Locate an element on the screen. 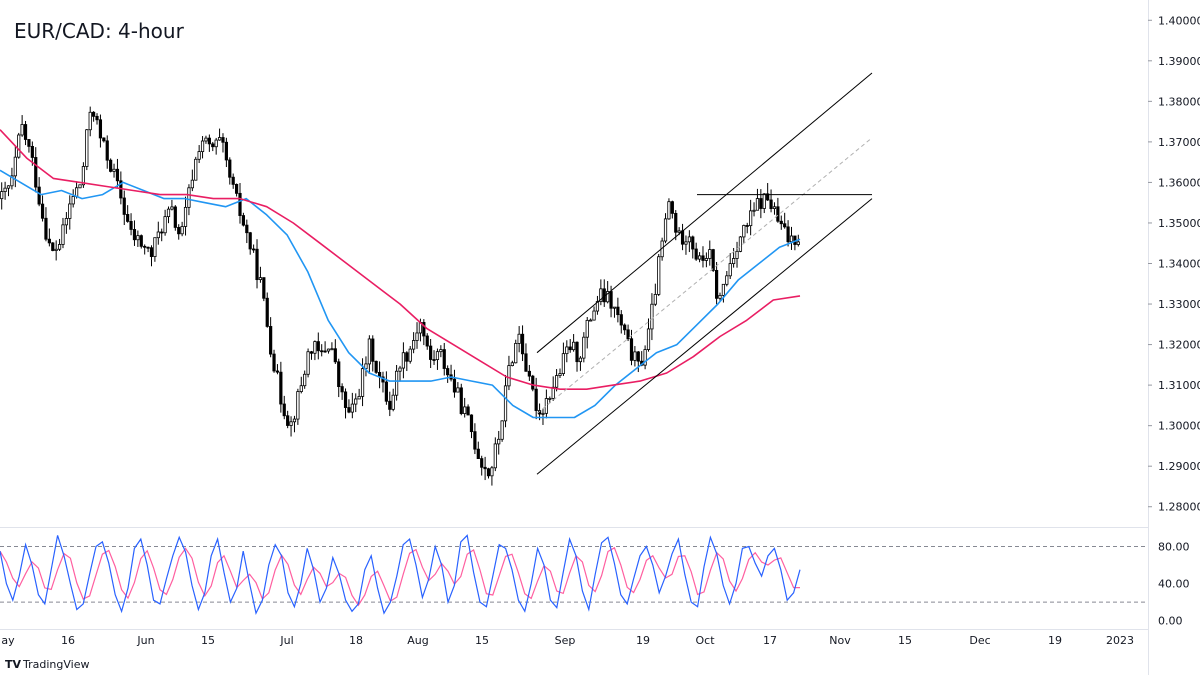 The height and width of the screenshot is (675, 1200). time-tick-label: Jul is located at coordinates (286, 640).